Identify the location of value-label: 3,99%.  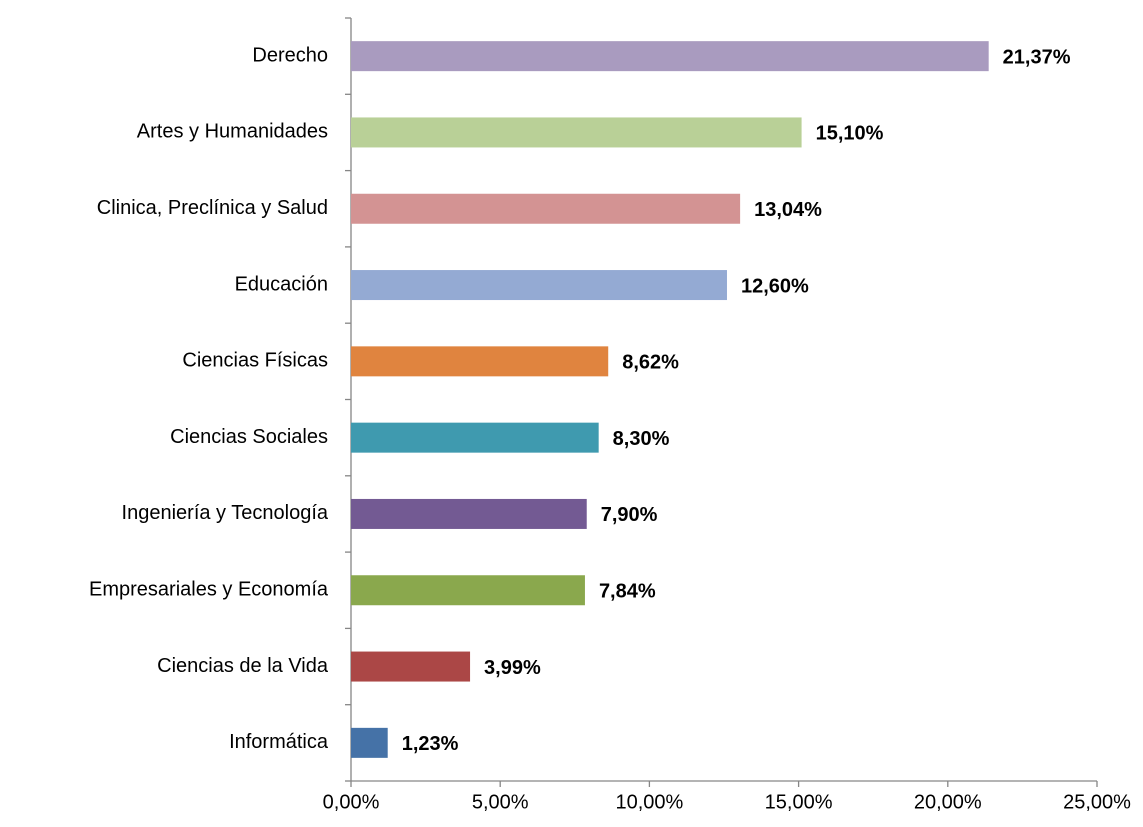
(512, 668).